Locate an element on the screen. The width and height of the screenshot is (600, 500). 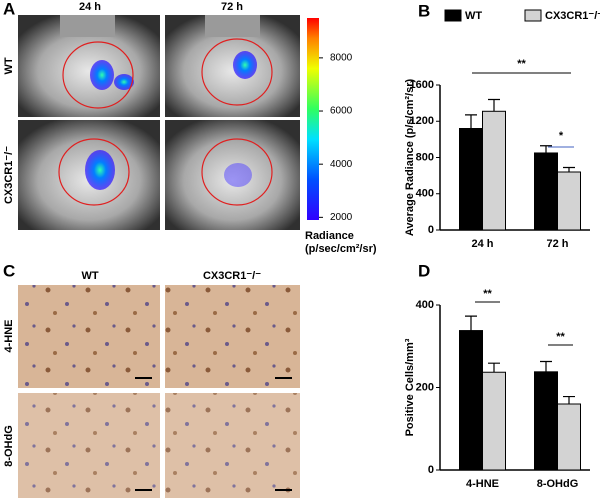
y-axis-label: Positive Cells/mm³ is located at coordinates (410, 387).